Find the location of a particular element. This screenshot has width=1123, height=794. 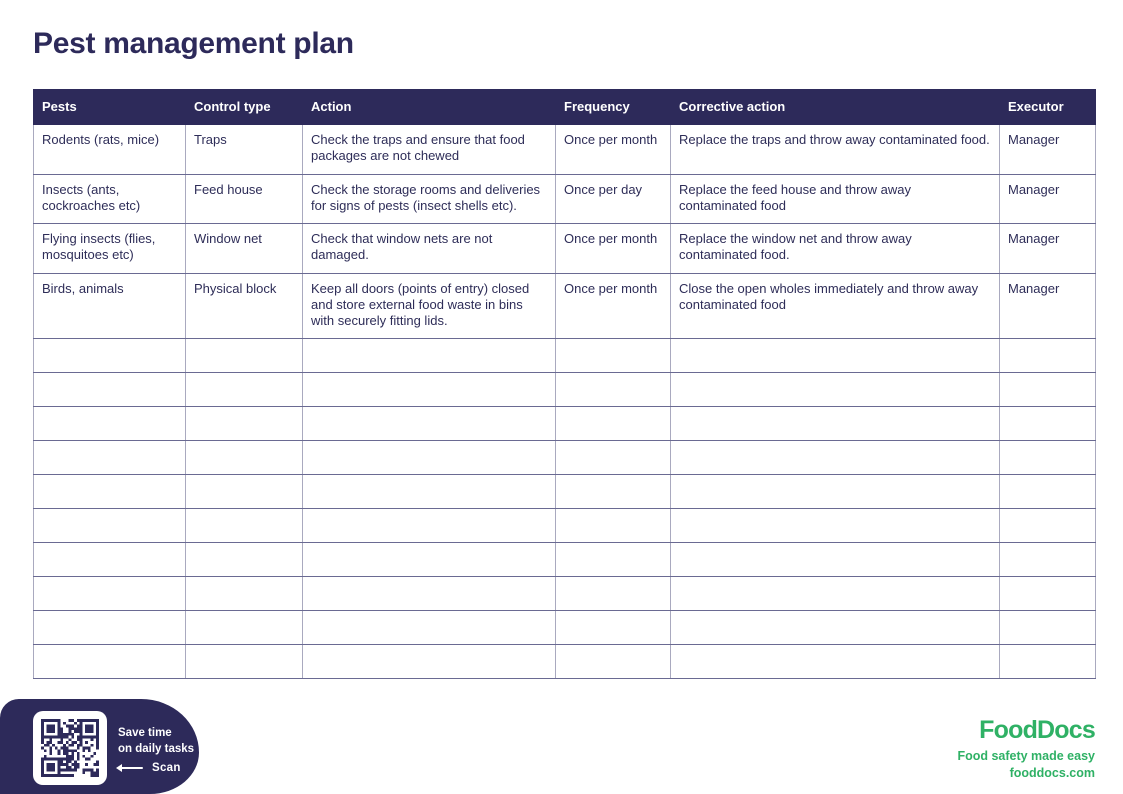

scan-label: Scan is located at coordinates (166, 768).